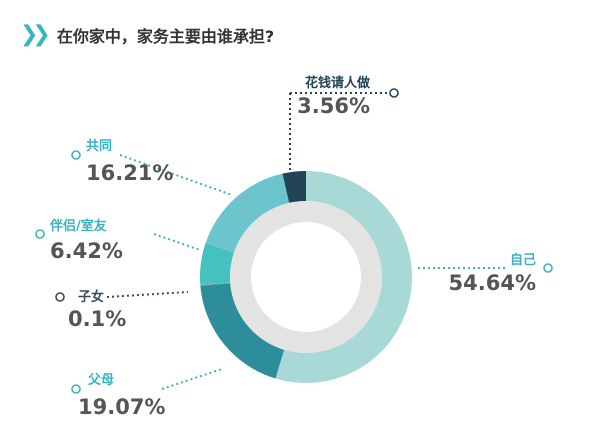 The image size is (600, 435). Describe the element at coordinates (492, 283) in the screenshot. I see `value-label: 54.64%` at that location.